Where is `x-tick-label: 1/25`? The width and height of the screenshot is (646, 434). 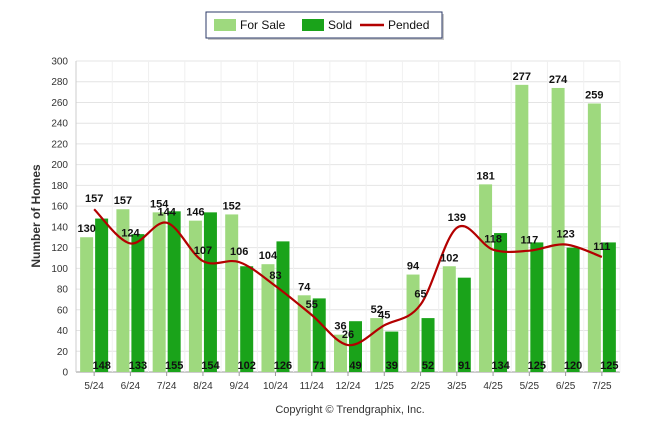 x-tick-label: 1/25 is located at coordinates (385, 386).